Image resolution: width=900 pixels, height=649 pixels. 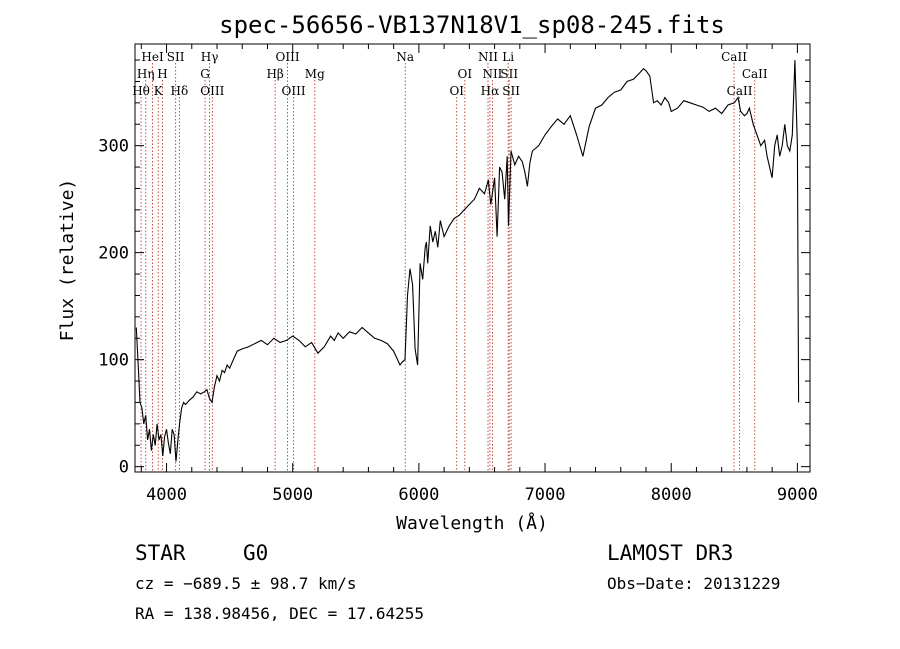 I want to click on line-label-12: Mg, so click(x=315, y=74).